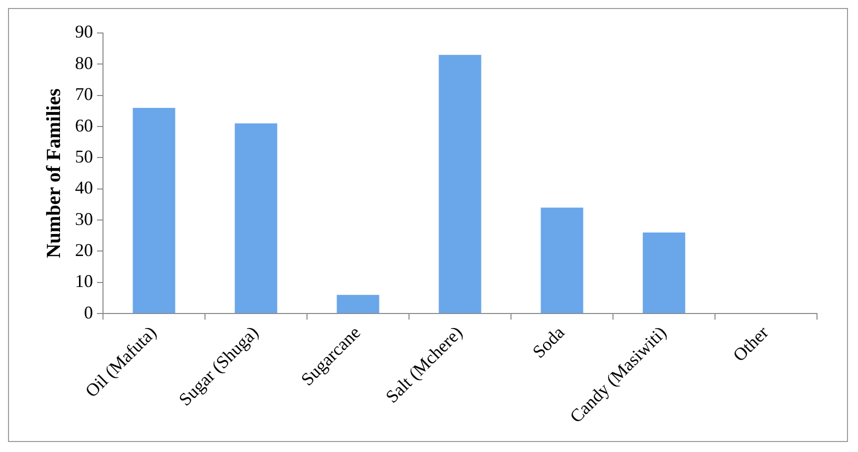  I want to click on y-tick-label: 60, so click(84, 125).